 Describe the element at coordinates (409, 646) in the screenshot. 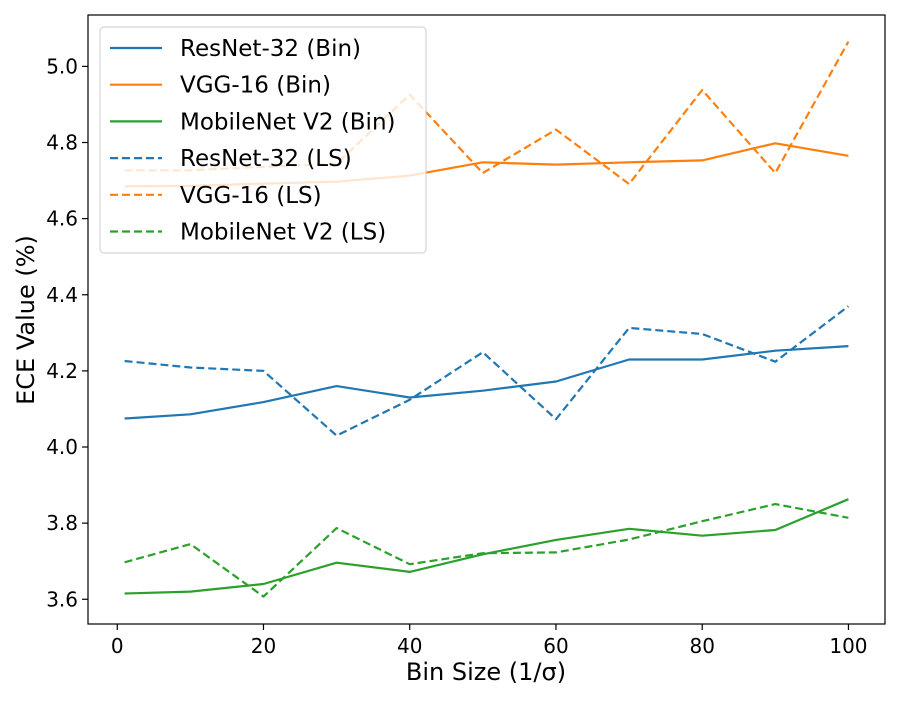

I see `x-tick-label: 40` at that location.